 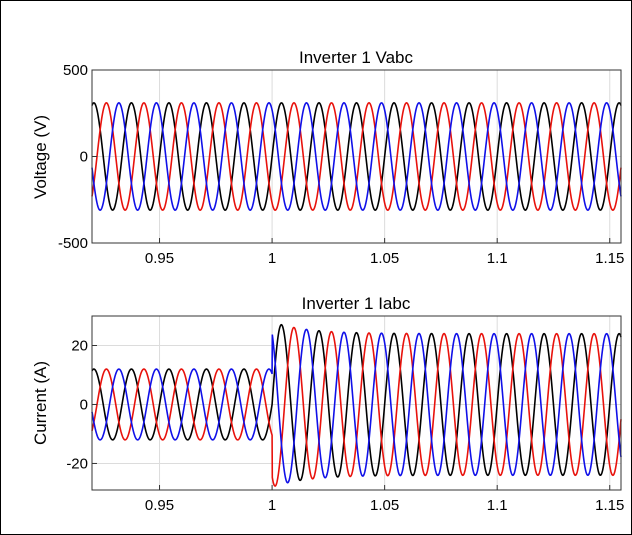 What do you see at coordinates (356, 303) in the screenshot?
I see `chart-title-current: Inverter 1 Iabc` at bounding box center [356, 303].